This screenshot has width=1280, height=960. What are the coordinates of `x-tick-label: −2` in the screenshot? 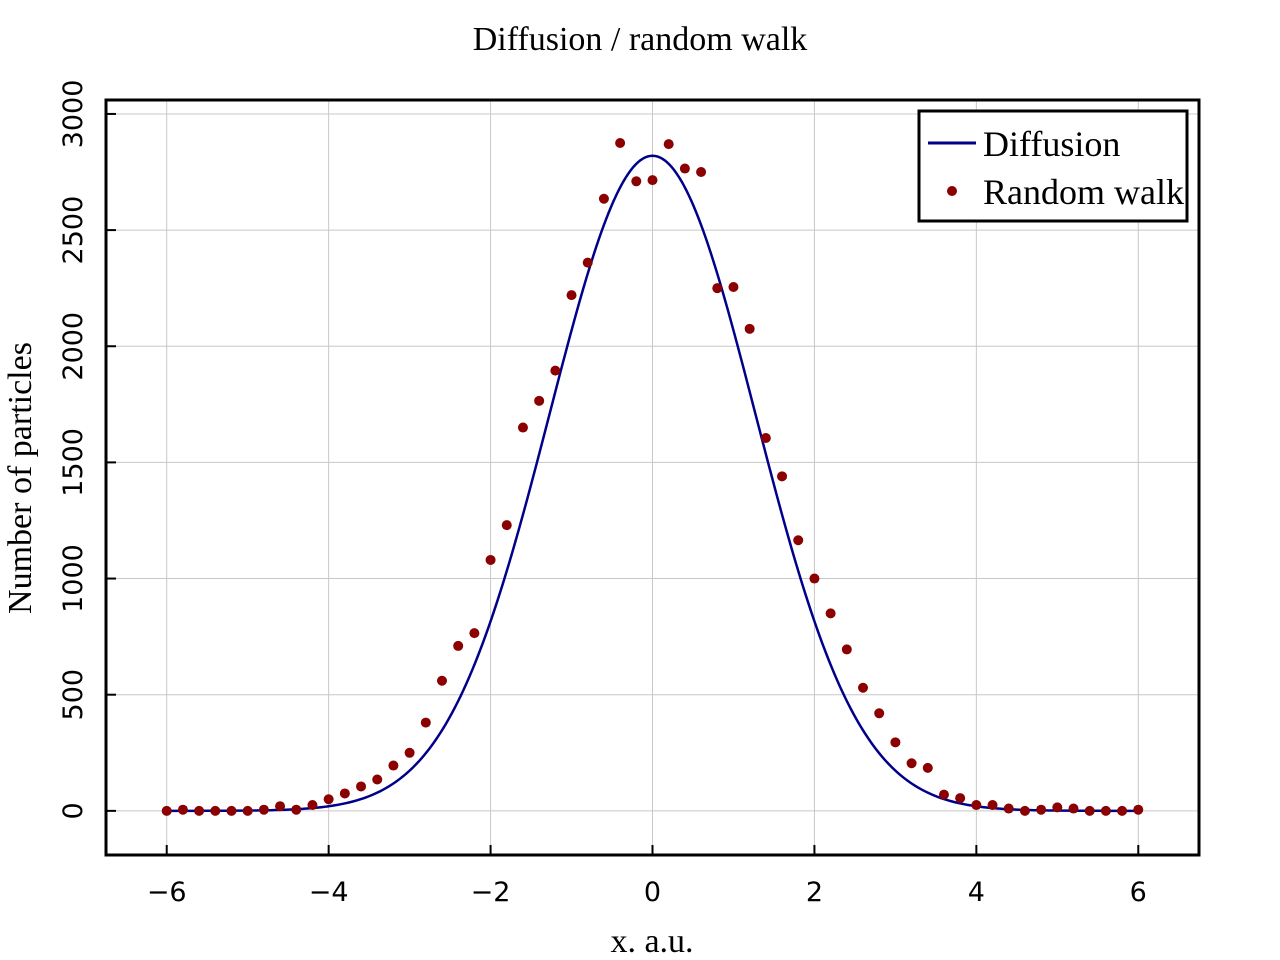 It's located at (491, 892).